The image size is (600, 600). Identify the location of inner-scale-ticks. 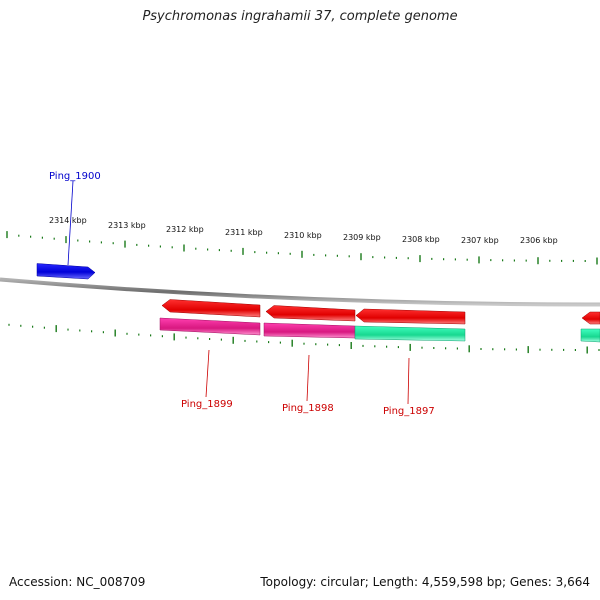
(304, 338).